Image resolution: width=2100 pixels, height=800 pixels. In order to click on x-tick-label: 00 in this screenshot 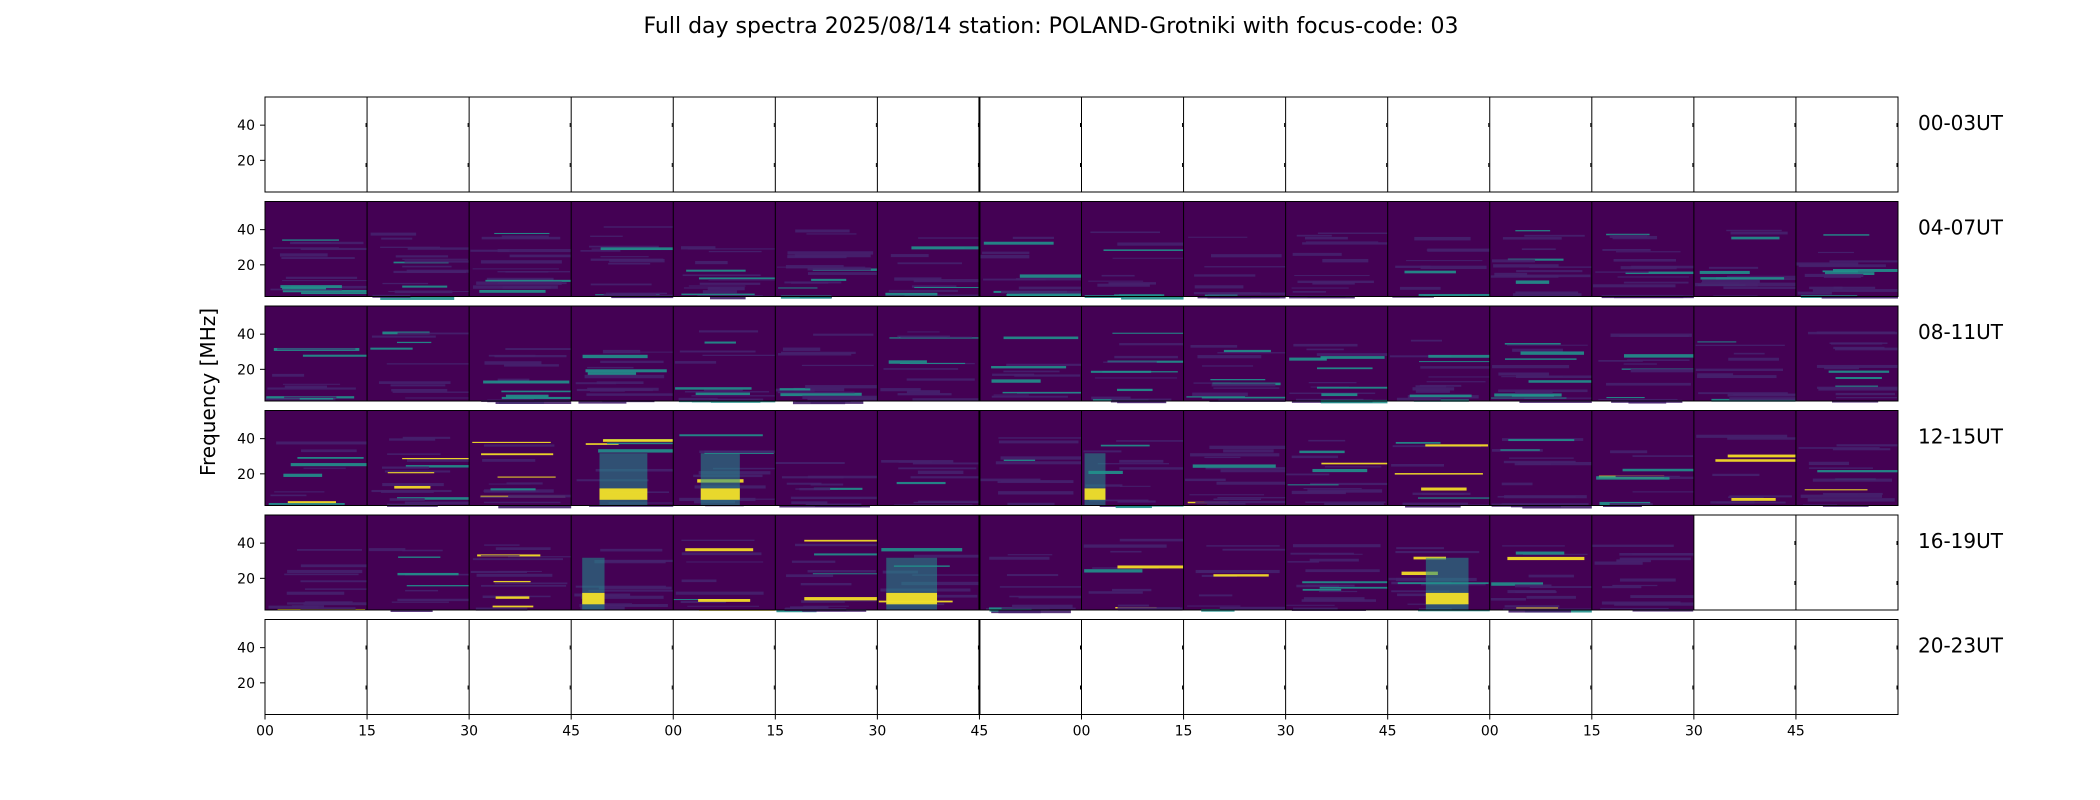, I will do `click(1490, 732)`.